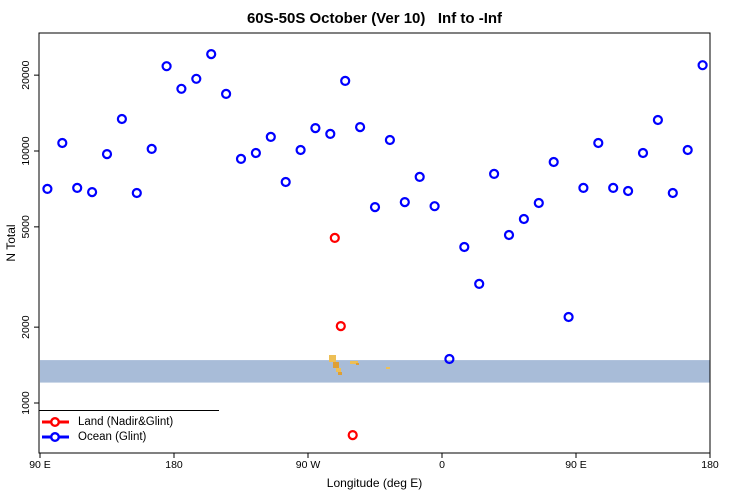 The height and width of the screenshot is (500, 750). I want to click on y-tick-label: 1000, so click(26, 403).